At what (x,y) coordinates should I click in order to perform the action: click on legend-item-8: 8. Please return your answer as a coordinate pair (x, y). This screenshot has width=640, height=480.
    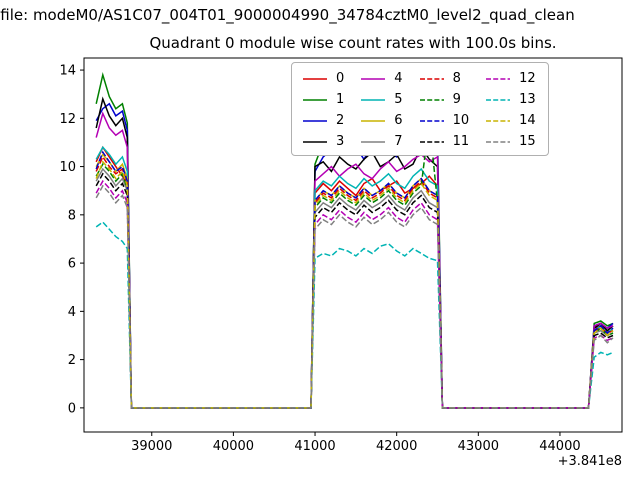
    Looking at the image, I should click on (444, 78).